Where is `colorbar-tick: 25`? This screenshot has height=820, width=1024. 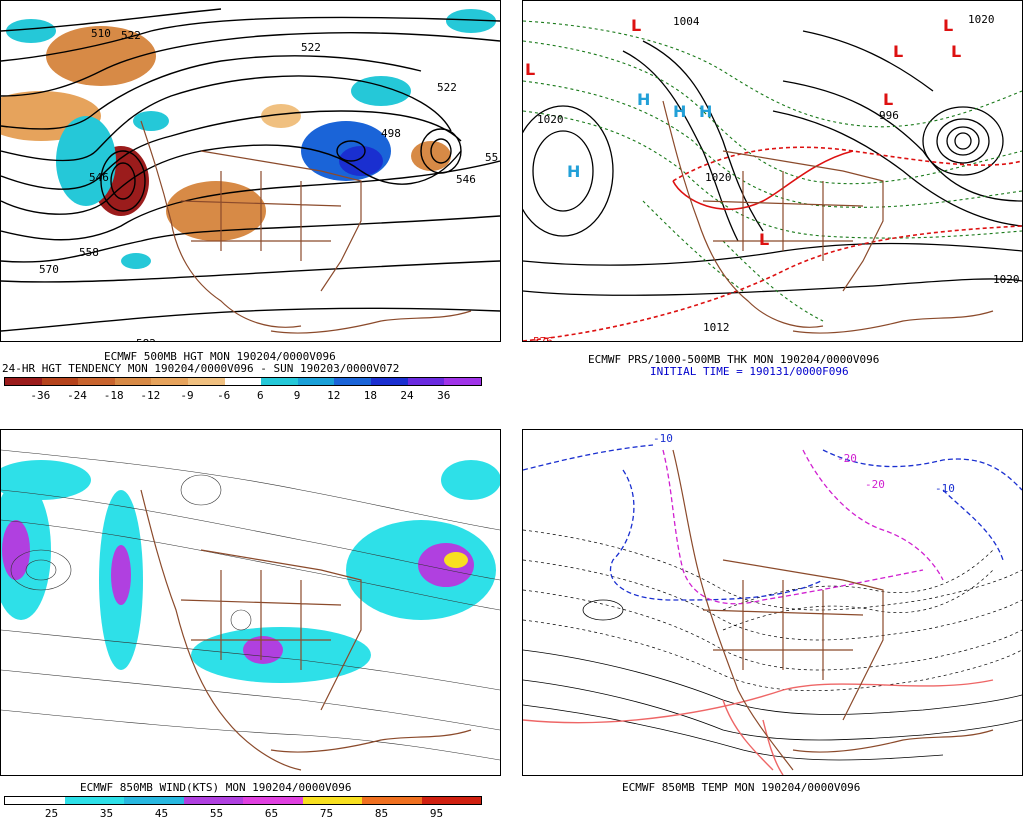
colorbar-tick: 25 is located at coordinates (51, 813).